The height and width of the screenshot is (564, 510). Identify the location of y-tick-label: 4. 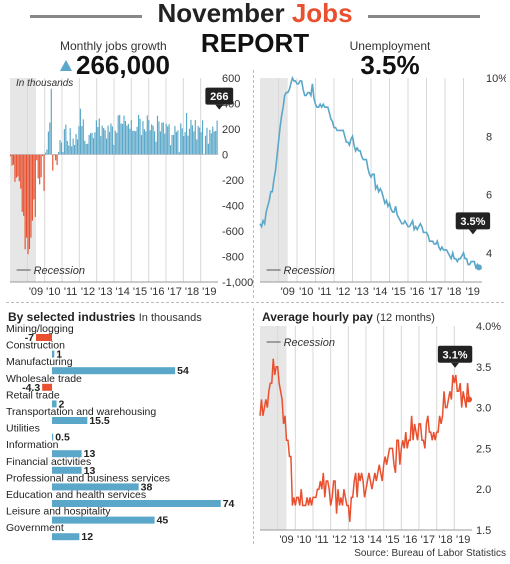
(489, 254).